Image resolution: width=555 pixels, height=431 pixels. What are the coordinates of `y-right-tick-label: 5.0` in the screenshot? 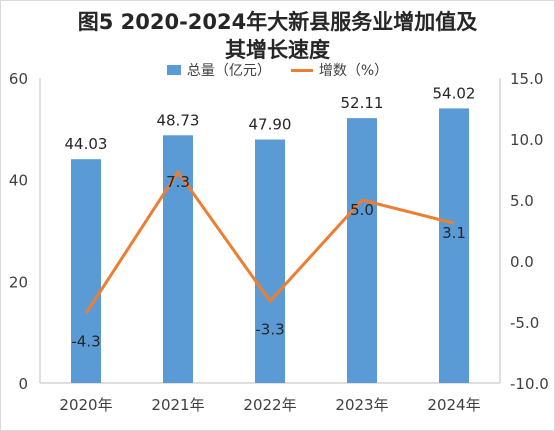 It's located at (522, 201).